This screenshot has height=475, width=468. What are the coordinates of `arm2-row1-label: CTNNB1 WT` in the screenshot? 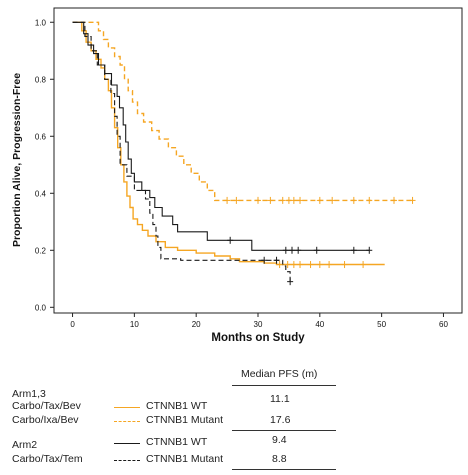 It's located at (177, 442).